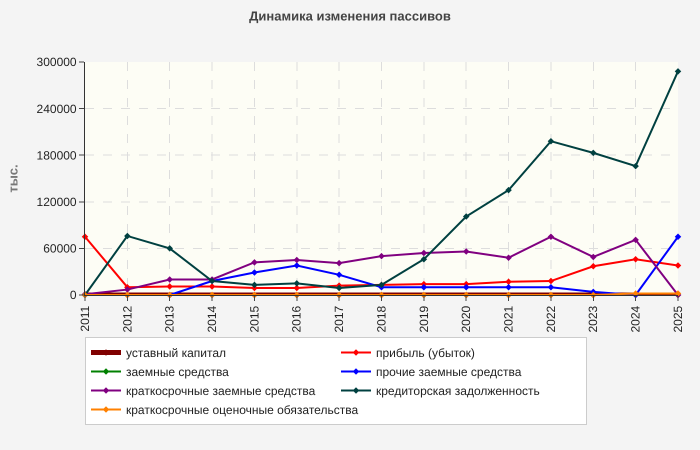 The width and height of the screenshot is (700, 450). Describe the element at coordinates (458, 391) in the screenshot. I see `legend-label: кредиторская задолженность` at that location.